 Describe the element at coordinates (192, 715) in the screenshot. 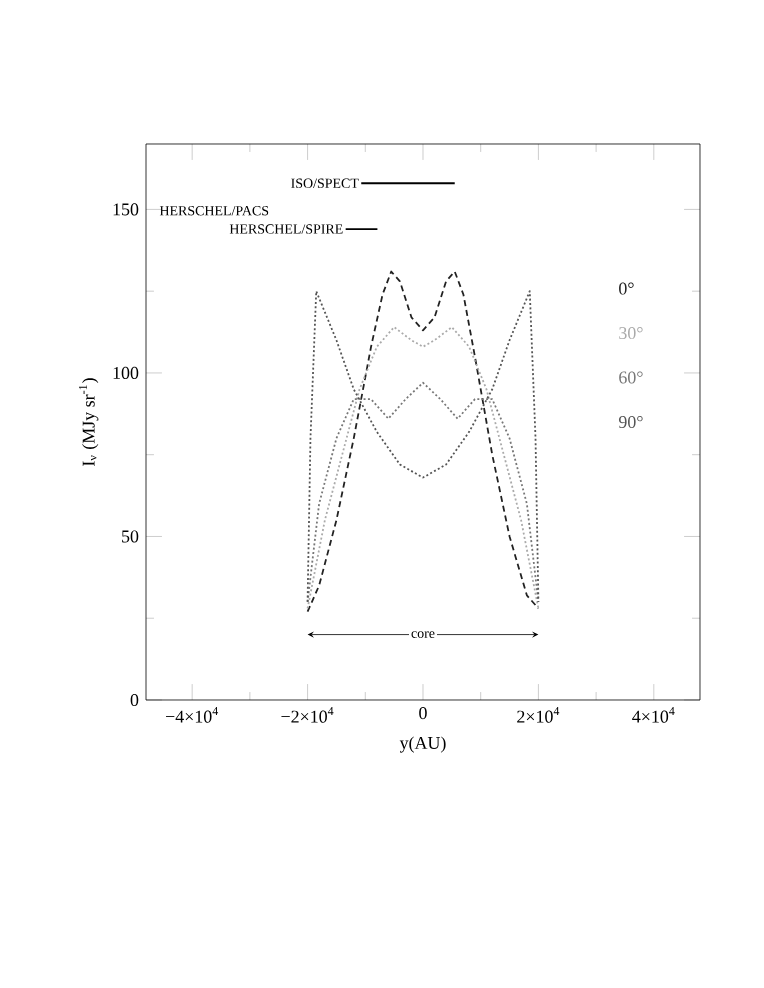

I see `x-tick-label: −4×10$^{4}$` at that location.